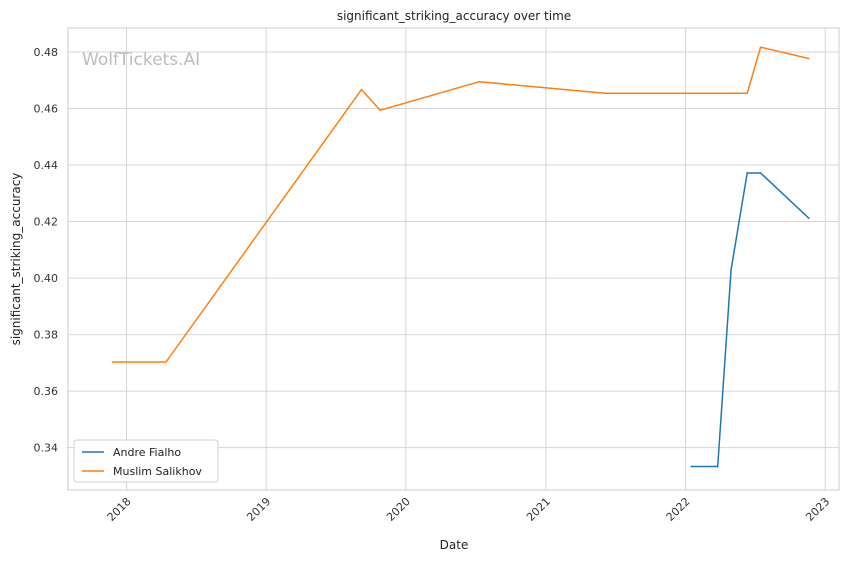 This screenshot has width=852, height=561. I want to click on y-tick-label: 0.46, so click(46, 109).